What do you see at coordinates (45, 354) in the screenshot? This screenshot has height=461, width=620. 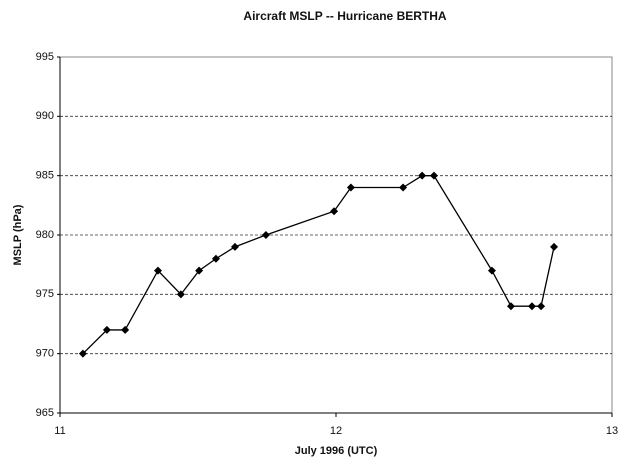 I see `y-tick-label: 970` at bounding box center [45, 354].